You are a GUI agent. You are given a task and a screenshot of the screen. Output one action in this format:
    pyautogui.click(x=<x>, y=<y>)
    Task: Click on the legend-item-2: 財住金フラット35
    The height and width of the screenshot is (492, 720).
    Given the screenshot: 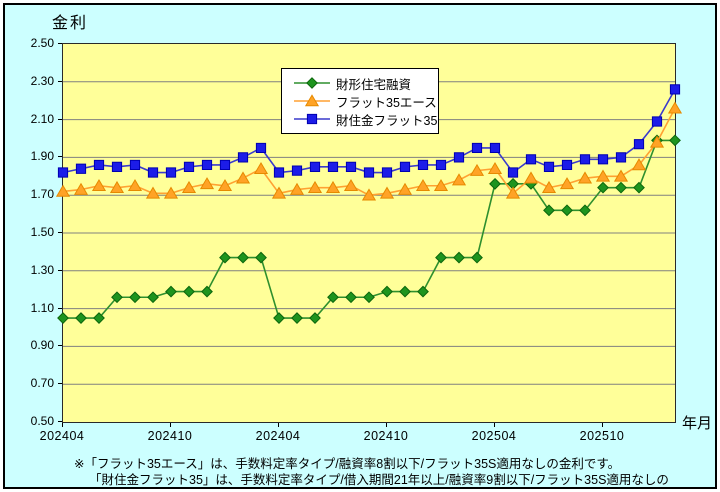 What is the action you would take?
    pyautogui.click(x=365, y=119)
    